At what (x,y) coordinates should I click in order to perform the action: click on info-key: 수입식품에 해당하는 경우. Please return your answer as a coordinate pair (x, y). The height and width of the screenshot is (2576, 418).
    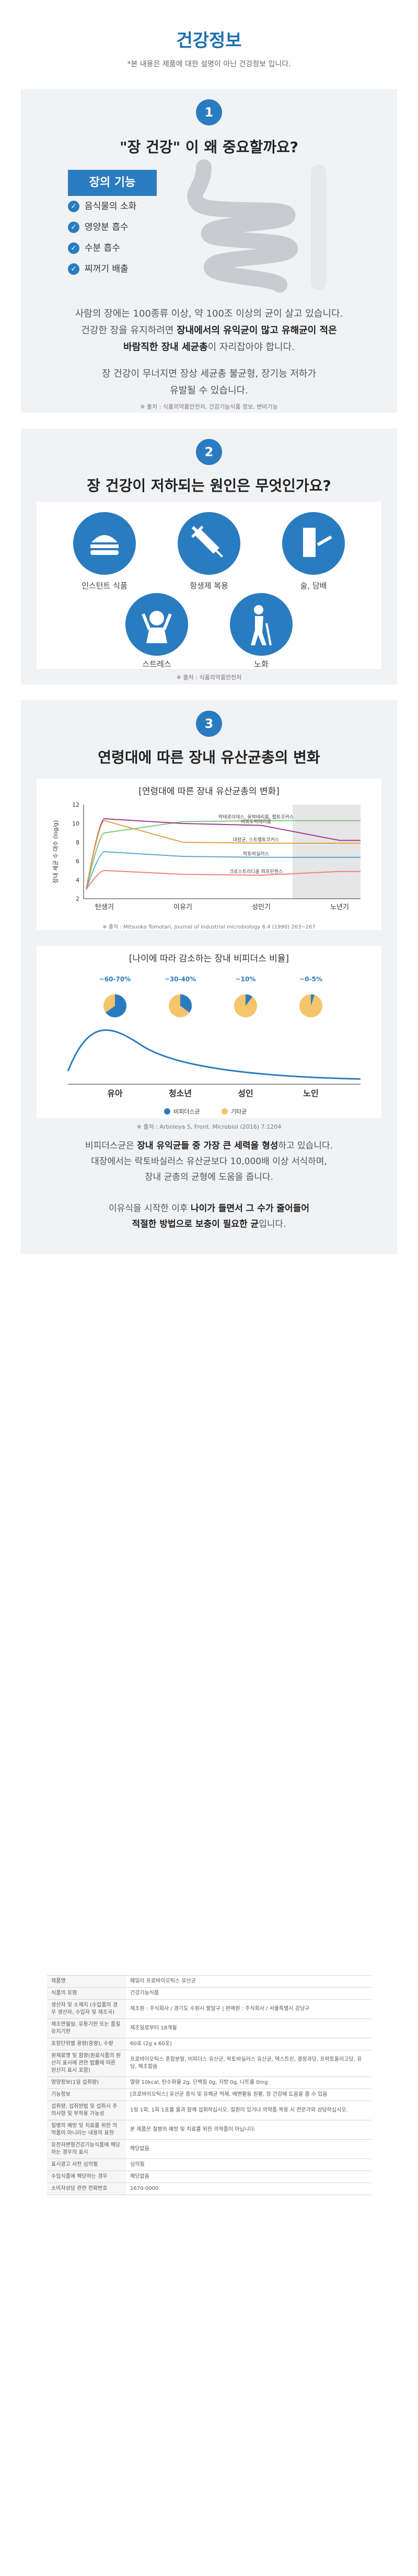
    Looking at the image, I should click on (86, 2177).